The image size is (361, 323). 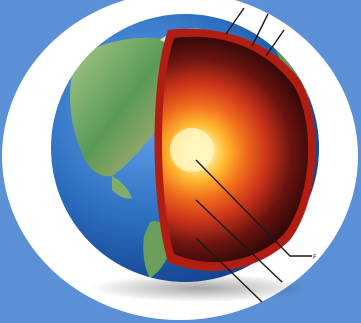 What do you see at coordinates (192, 150) in the screenshot?
I see `inner-core` at bounding box center [192, 150].